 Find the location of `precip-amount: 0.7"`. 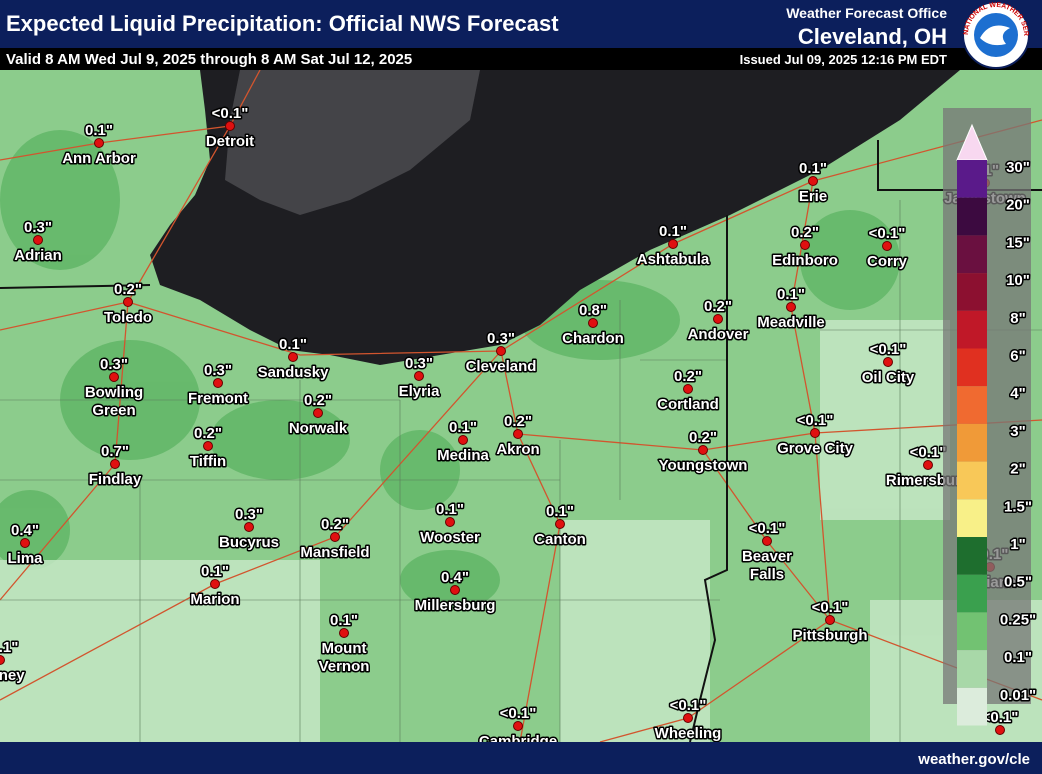

precip-amount: 0.7" is located at coordinates (115, 451).